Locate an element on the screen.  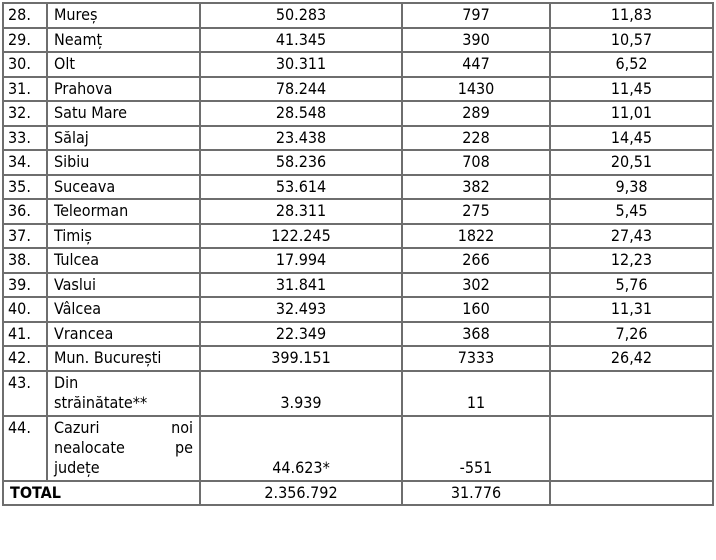
total-label: TOTAL is located at coordinates (101, 492).